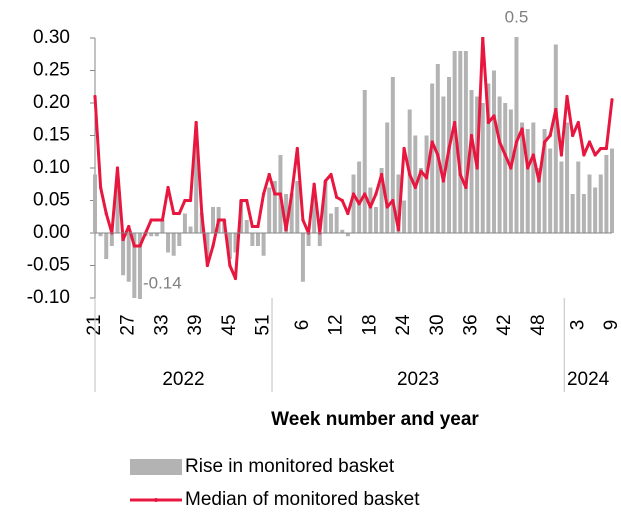  What do you see at coordinates (403, 325) in the screenshot?
I see `x-tick-label: 24` at bounding box center [403, 325].